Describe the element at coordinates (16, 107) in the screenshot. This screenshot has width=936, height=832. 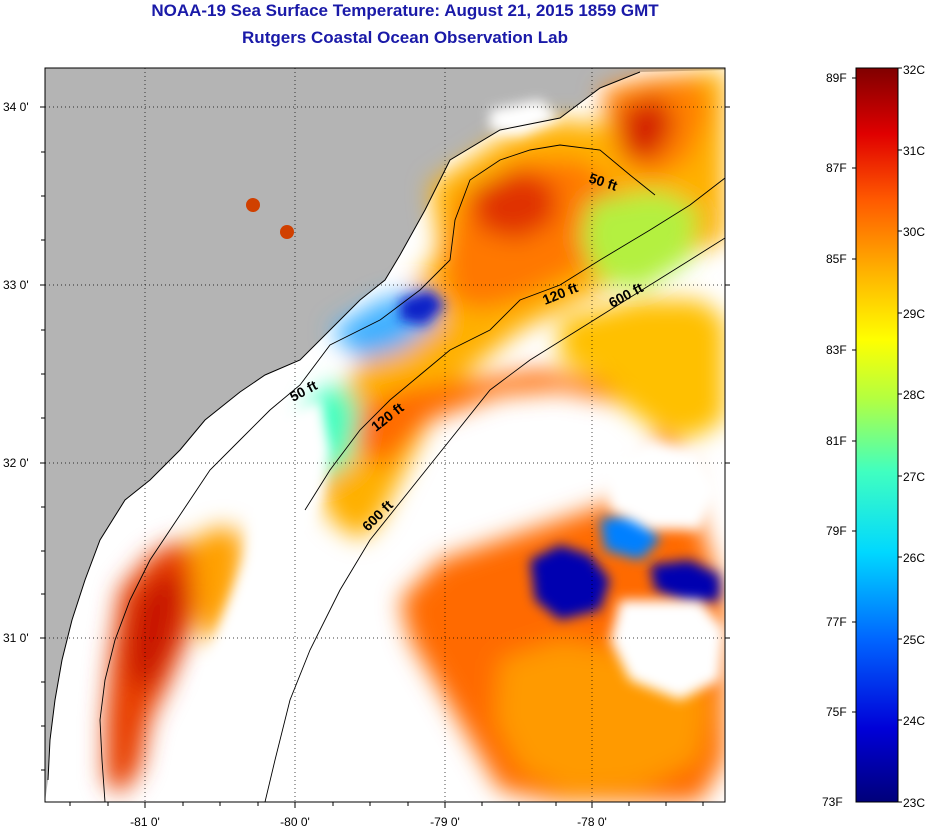
I see `lat-label-34: 34 0'` at that location.